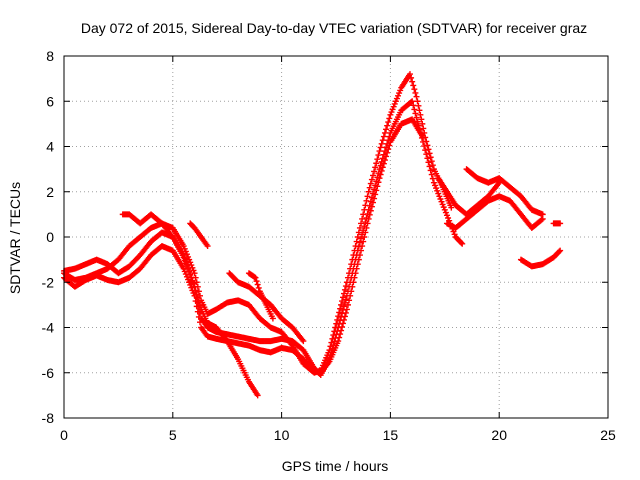 The height and width of the screenshot is (480, 640). What do you see at coordinates (499, 435) in the screenshot?
I see `x-tick-label: 20` at bounding box center [499, 435].